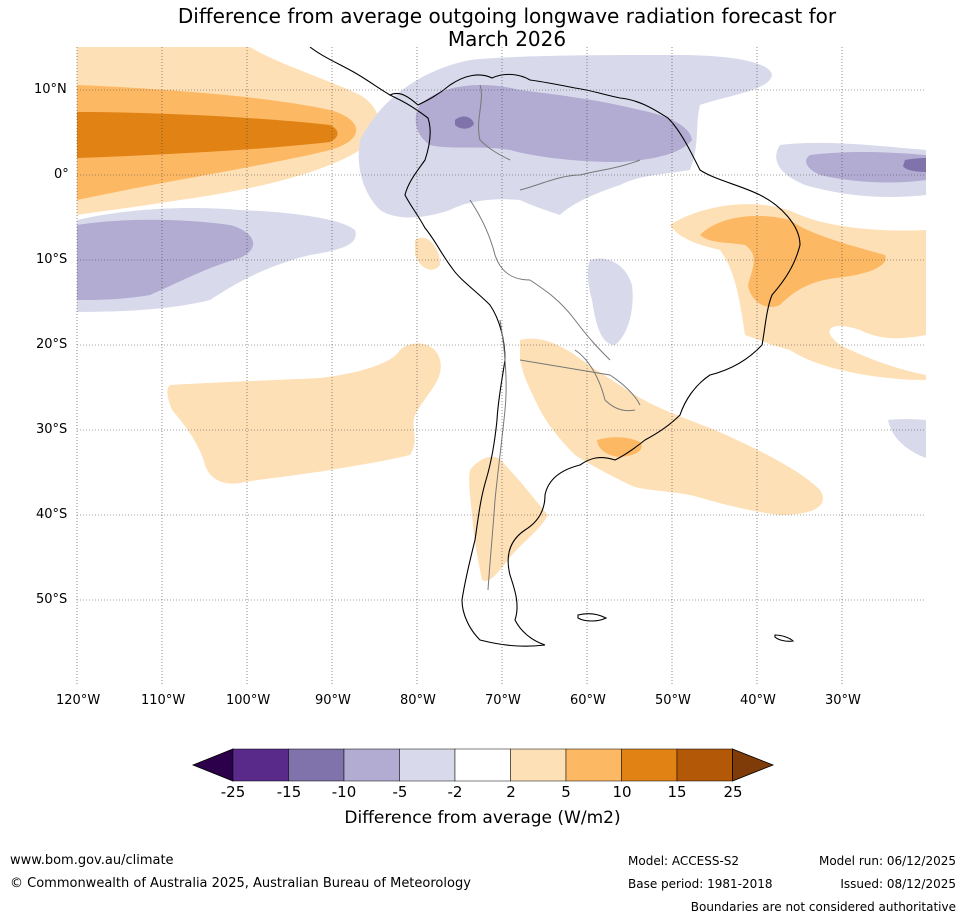  I want to click on lon-label-100w: 100°W, so click(248, 700).